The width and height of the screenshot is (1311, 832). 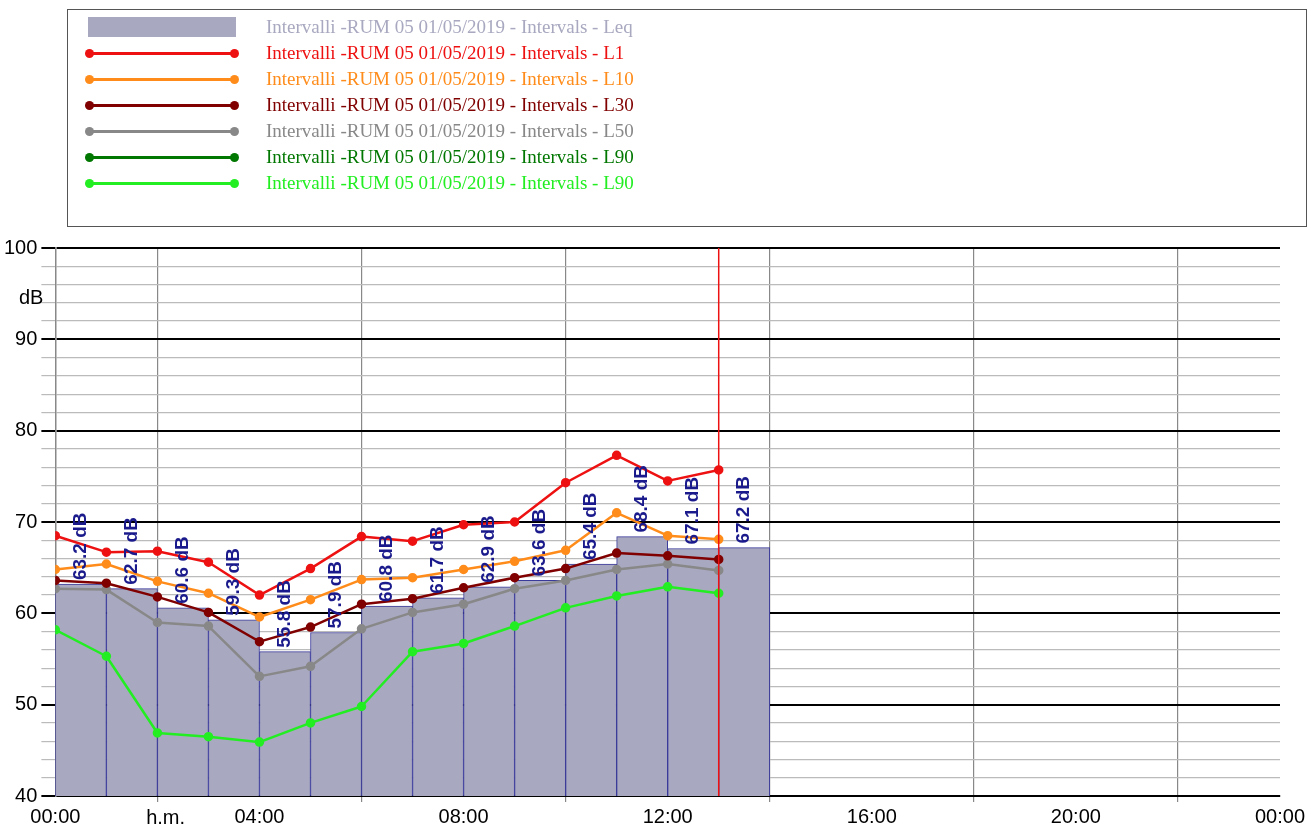 I want to click on data-label: 60.6 dB, so click(x=182, y=570).